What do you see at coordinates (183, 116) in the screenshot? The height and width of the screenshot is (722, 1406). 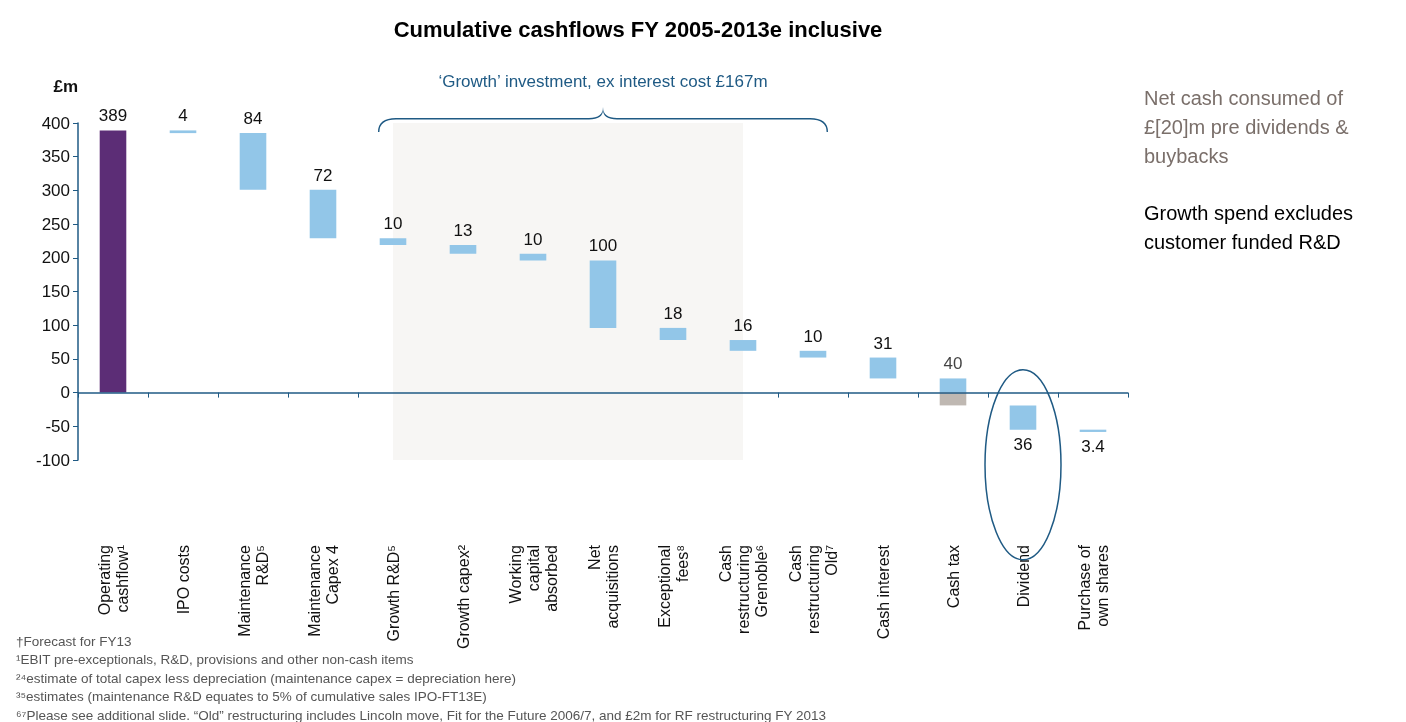 I see `data-label: 4` at bounding box center [183, 116].